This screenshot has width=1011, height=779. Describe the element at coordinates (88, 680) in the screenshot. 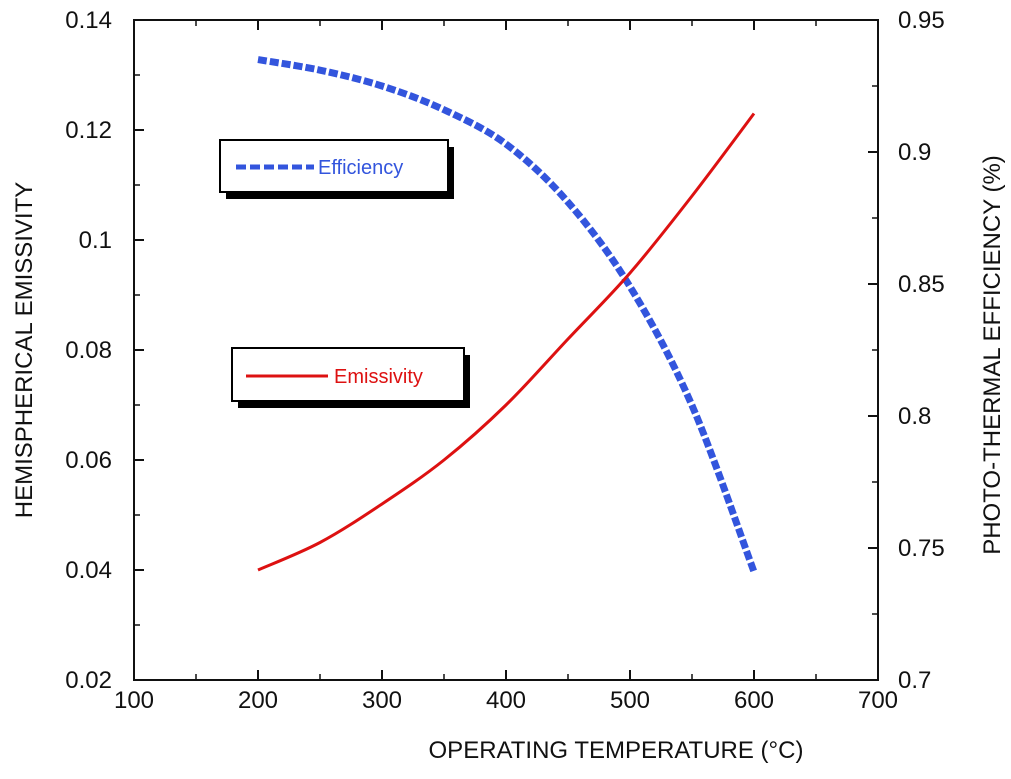

I see `y-left-tick-label: 0.02` at that location.